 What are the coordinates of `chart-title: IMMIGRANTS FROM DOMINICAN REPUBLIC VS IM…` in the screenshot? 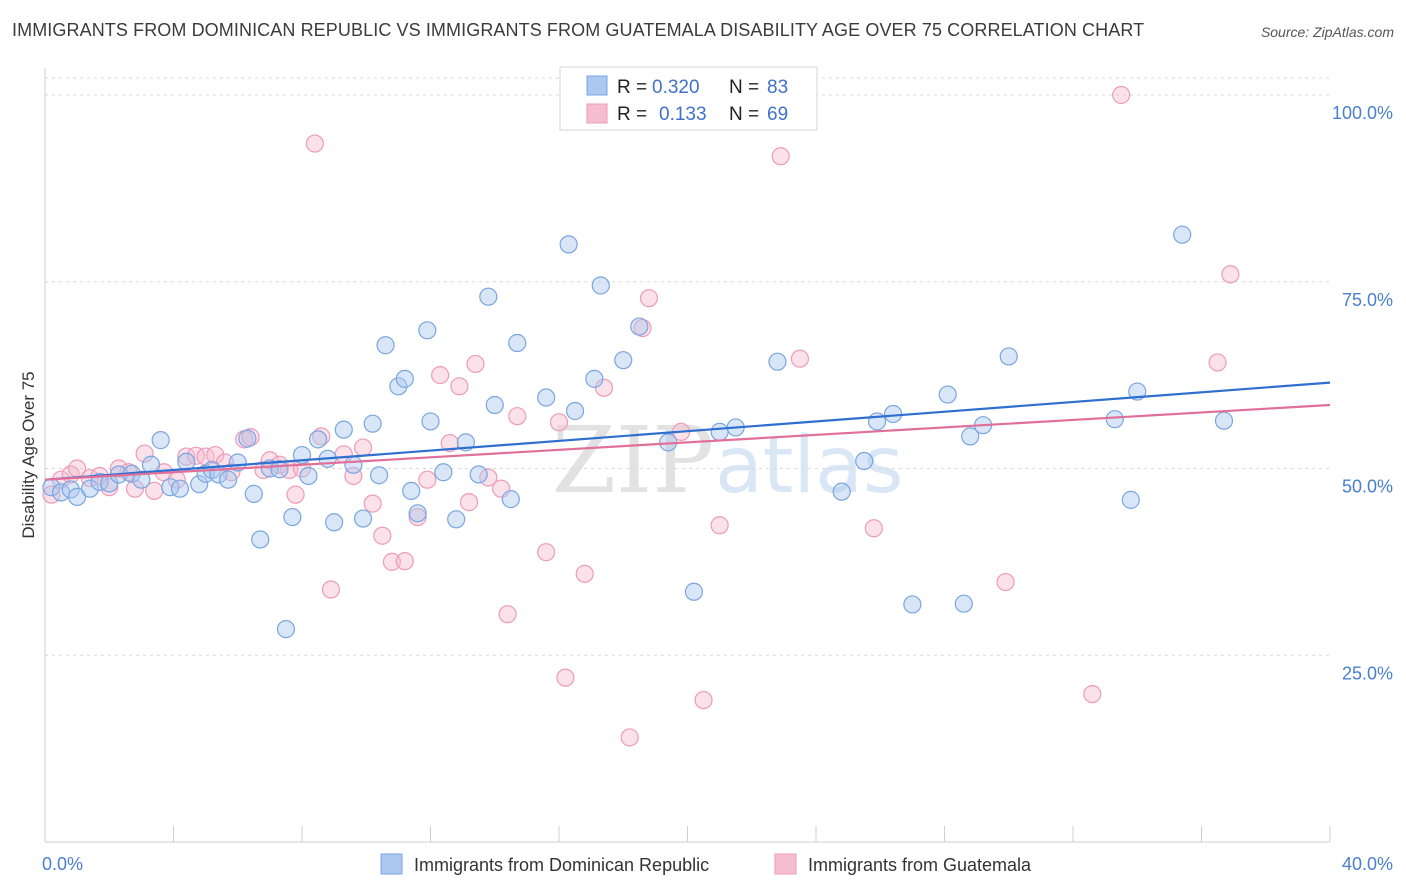 It's located at (578, 30).